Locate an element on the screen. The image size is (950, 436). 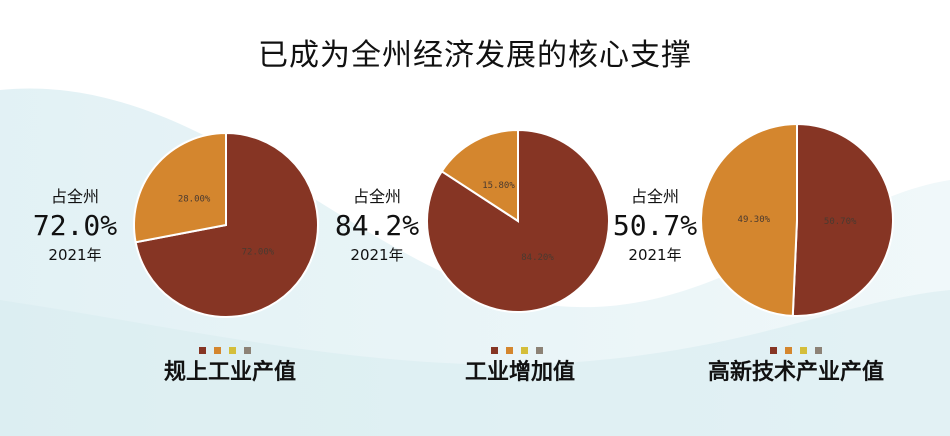
stat-value: 84.2% is located at coordinates (377, 225).